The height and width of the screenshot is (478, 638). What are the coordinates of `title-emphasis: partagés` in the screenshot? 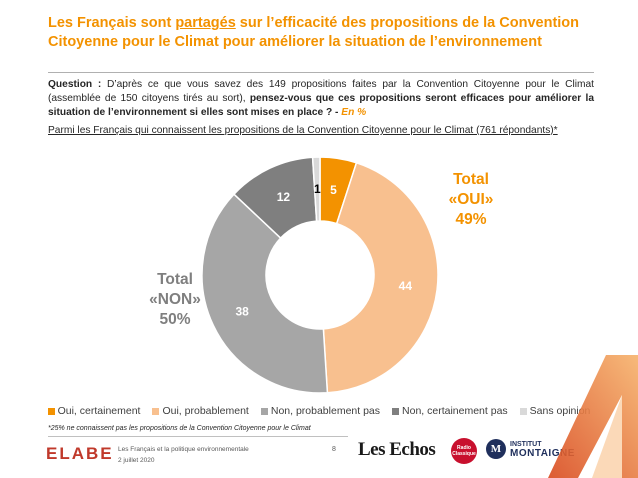 It's located at (205, 23).